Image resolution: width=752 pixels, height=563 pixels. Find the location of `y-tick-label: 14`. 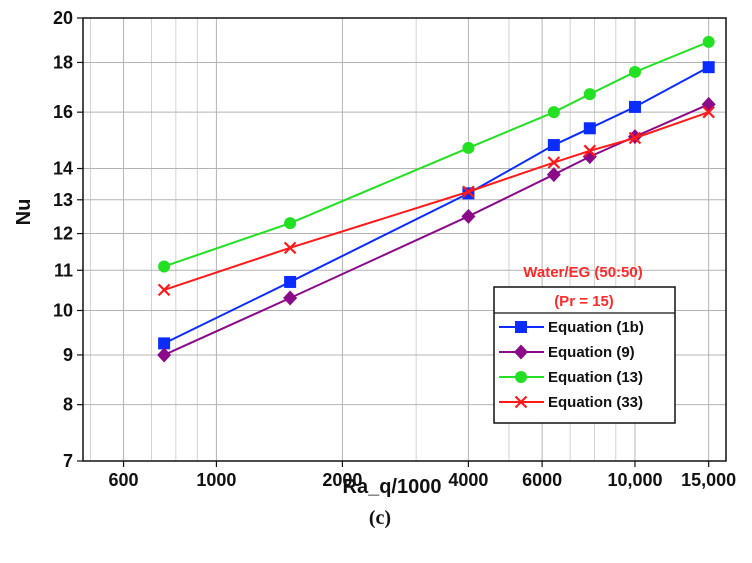

y-tick-label: 14 is located at coordinates (63, 169).